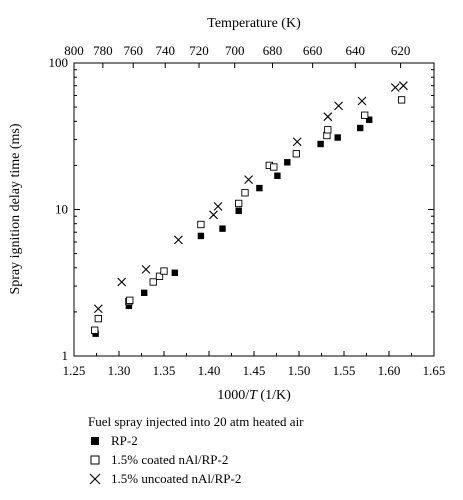 The image size is (463, 500). I want to click on top-tick-label: 740, so click(165, 50).